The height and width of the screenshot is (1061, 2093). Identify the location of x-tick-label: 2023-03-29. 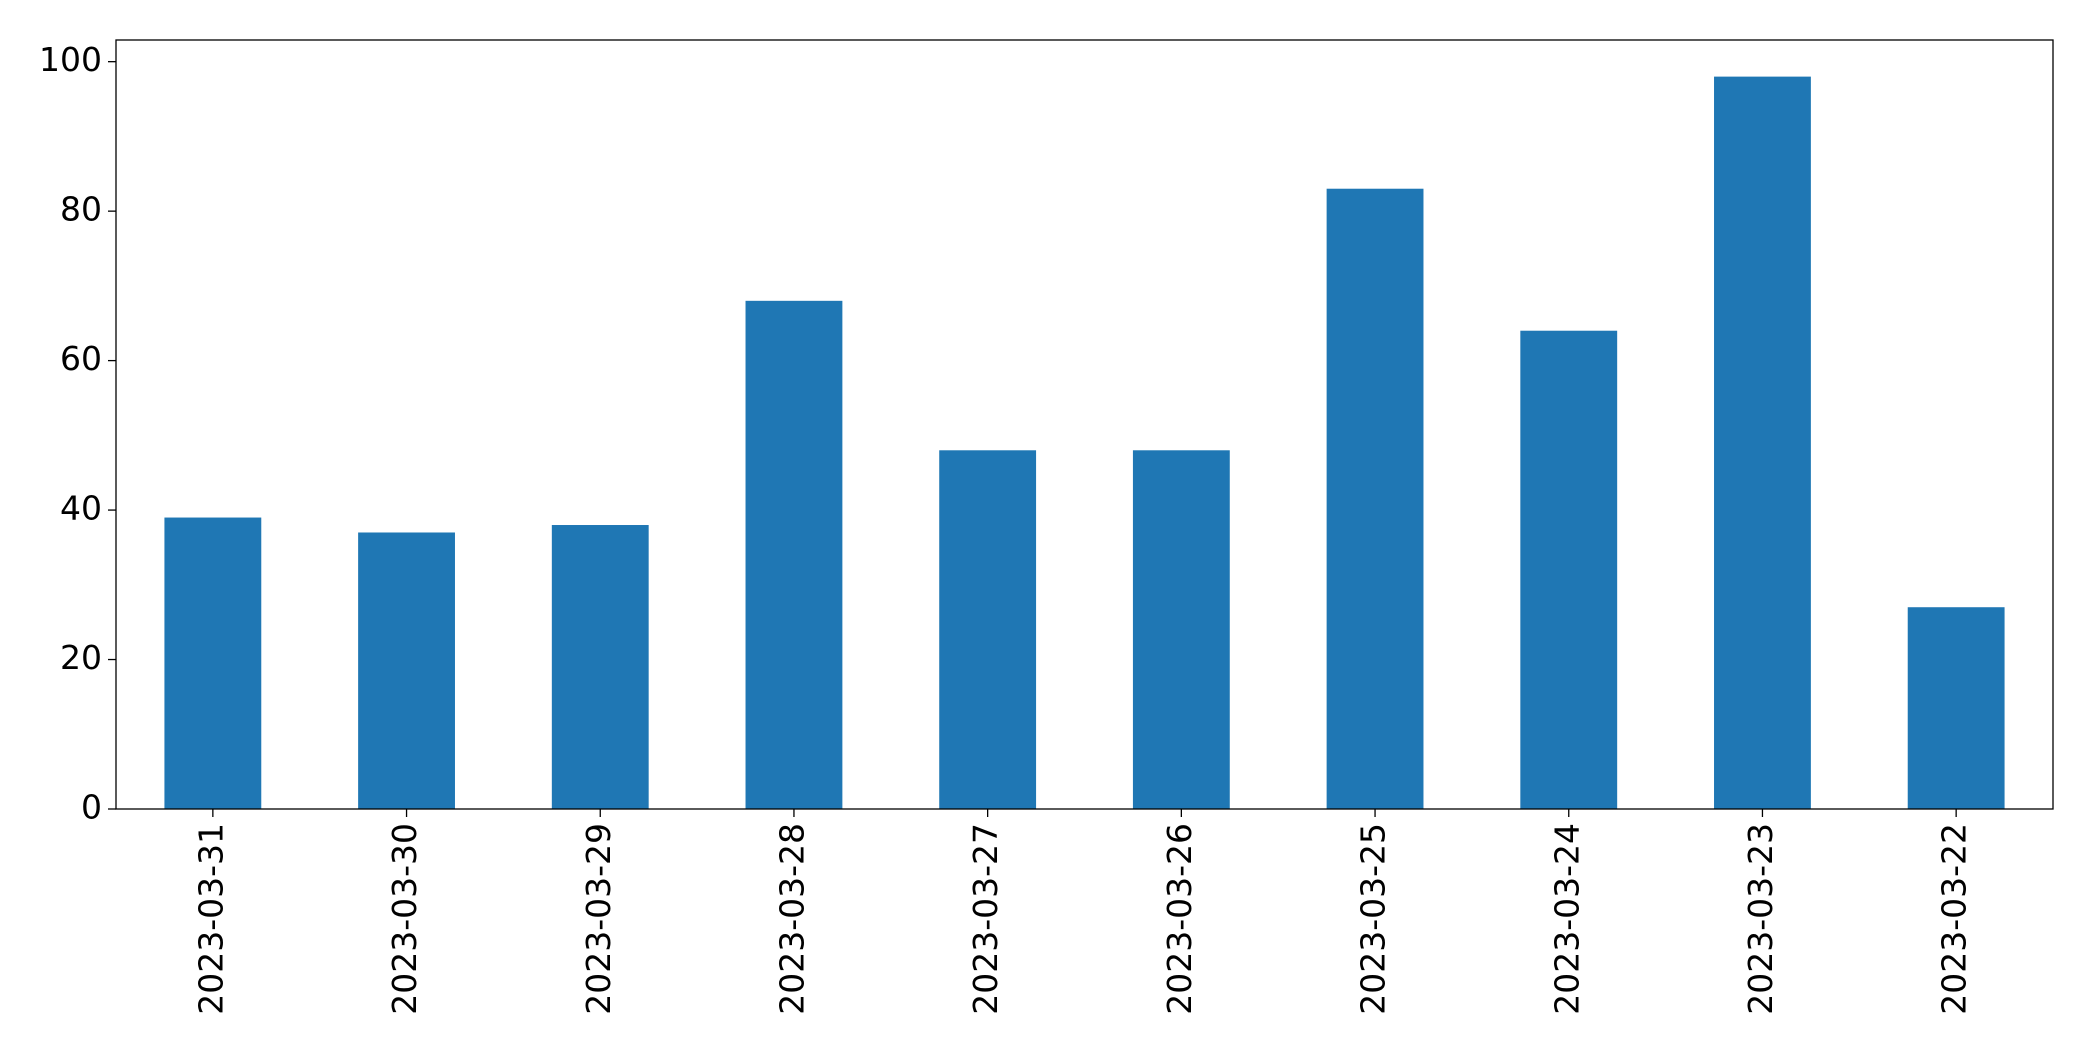
(598, 919).